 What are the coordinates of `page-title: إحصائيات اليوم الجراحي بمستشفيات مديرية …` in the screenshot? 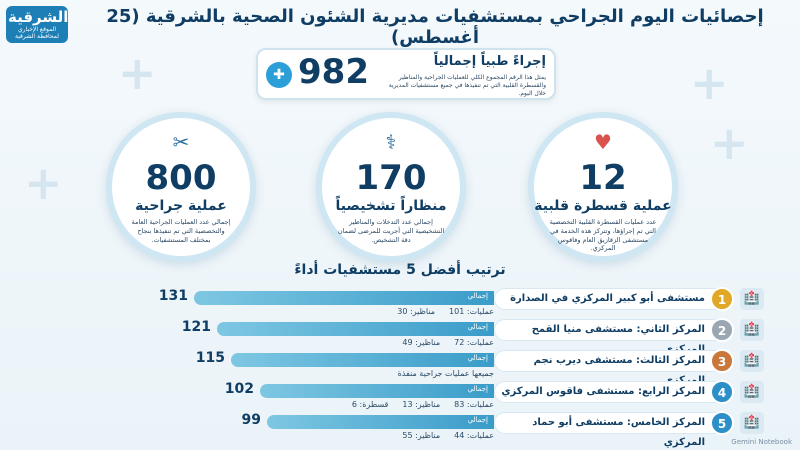 It's located at (435, 27).